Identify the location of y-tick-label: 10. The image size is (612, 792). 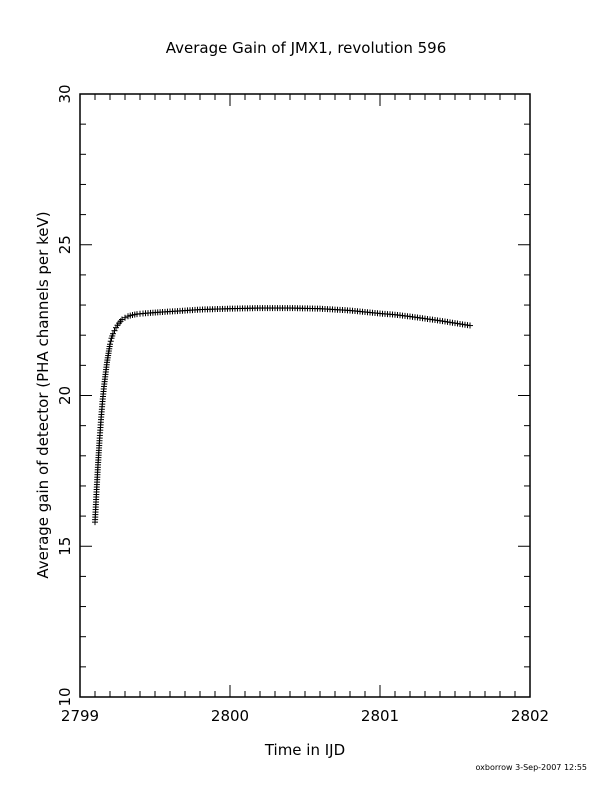
(65, 696).